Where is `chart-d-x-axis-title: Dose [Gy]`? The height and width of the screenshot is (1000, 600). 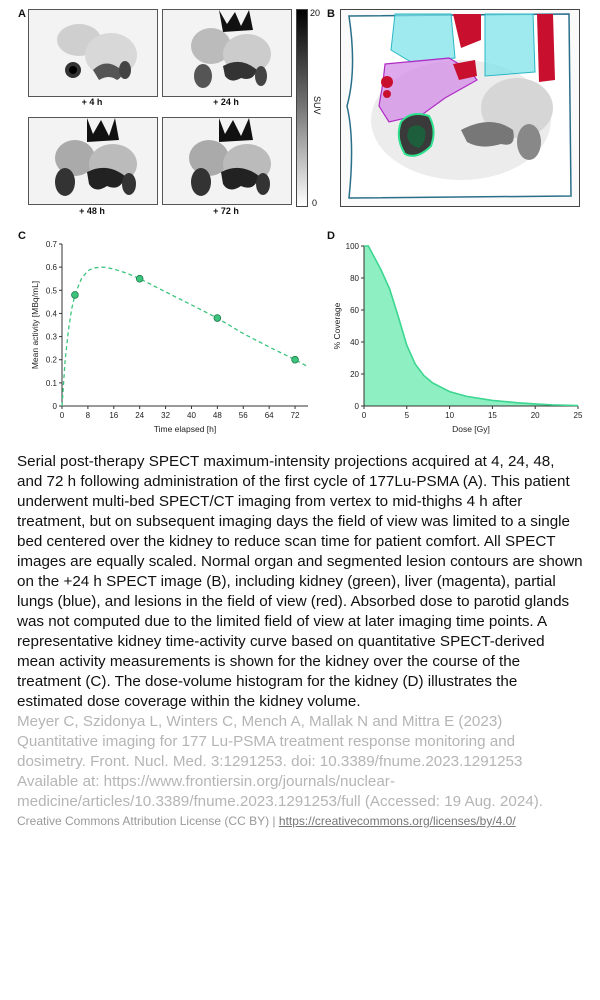
chart-d-x-axis-title: Dose [Gy] is located at coordinates (471, 429).